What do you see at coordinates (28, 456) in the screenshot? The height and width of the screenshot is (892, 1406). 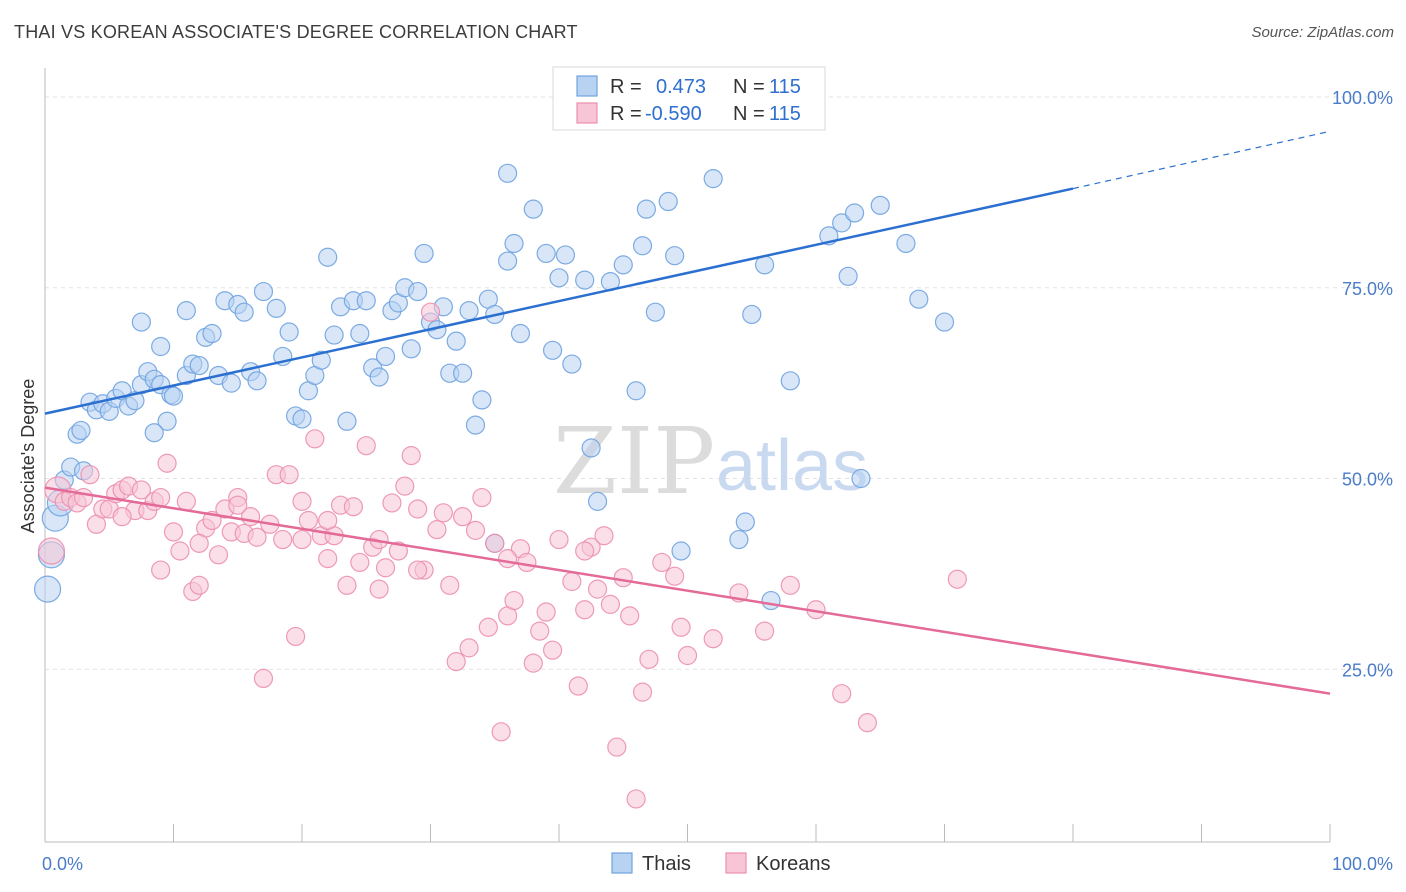 I see `y-axis-label: Associate's Degree` at bounding box center [28, 456].